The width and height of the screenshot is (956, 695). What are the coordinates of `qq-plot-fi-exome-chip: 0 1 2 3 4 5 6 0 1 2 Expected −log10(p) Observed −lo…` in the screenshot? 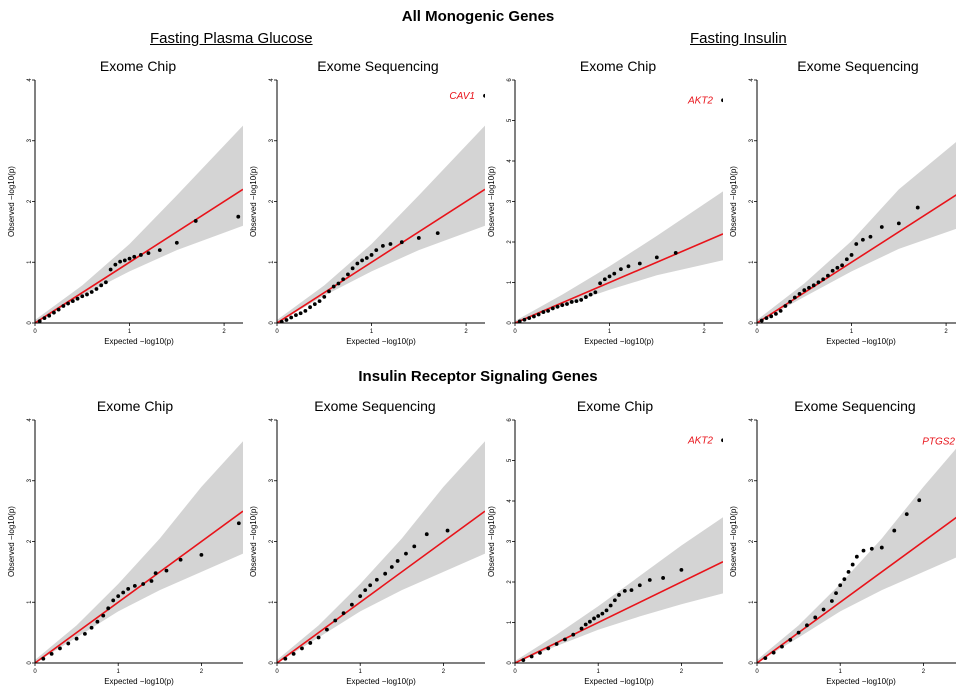 It's located at (605, 212).